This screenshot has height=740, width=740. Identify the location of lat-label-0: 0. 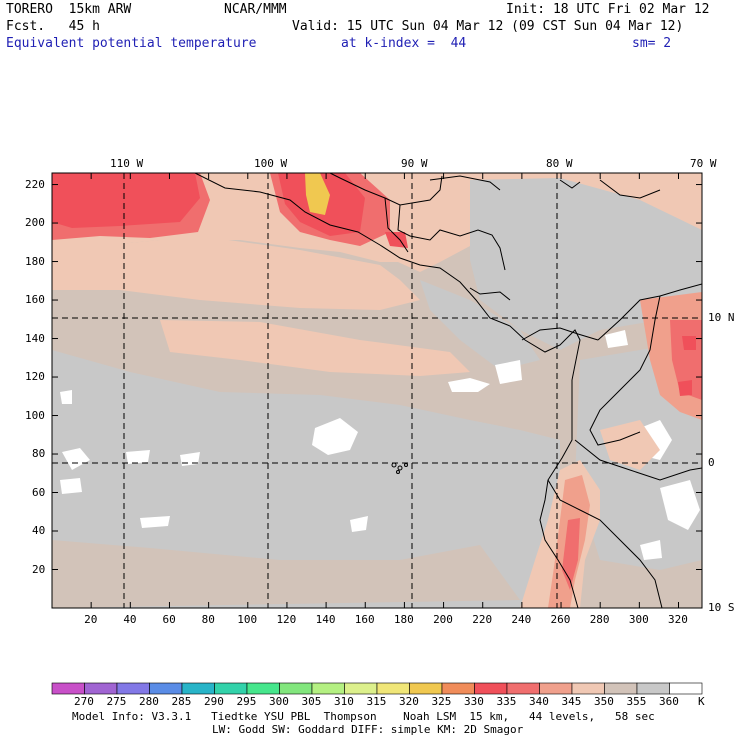
(711, 462).